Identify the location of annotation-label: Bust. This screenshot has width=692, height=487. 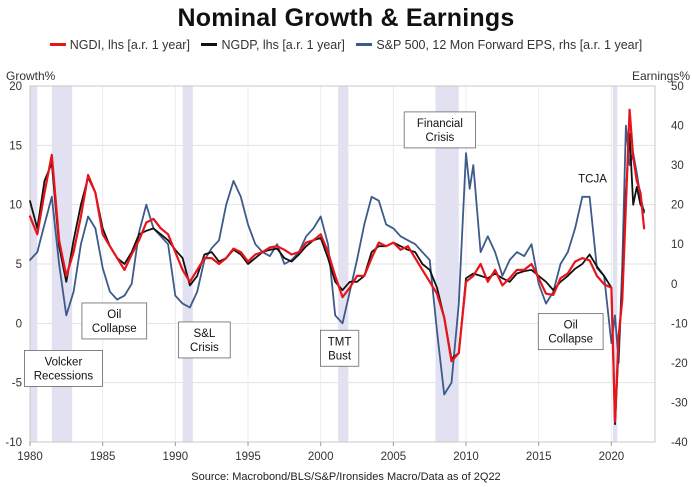
(340, 356).